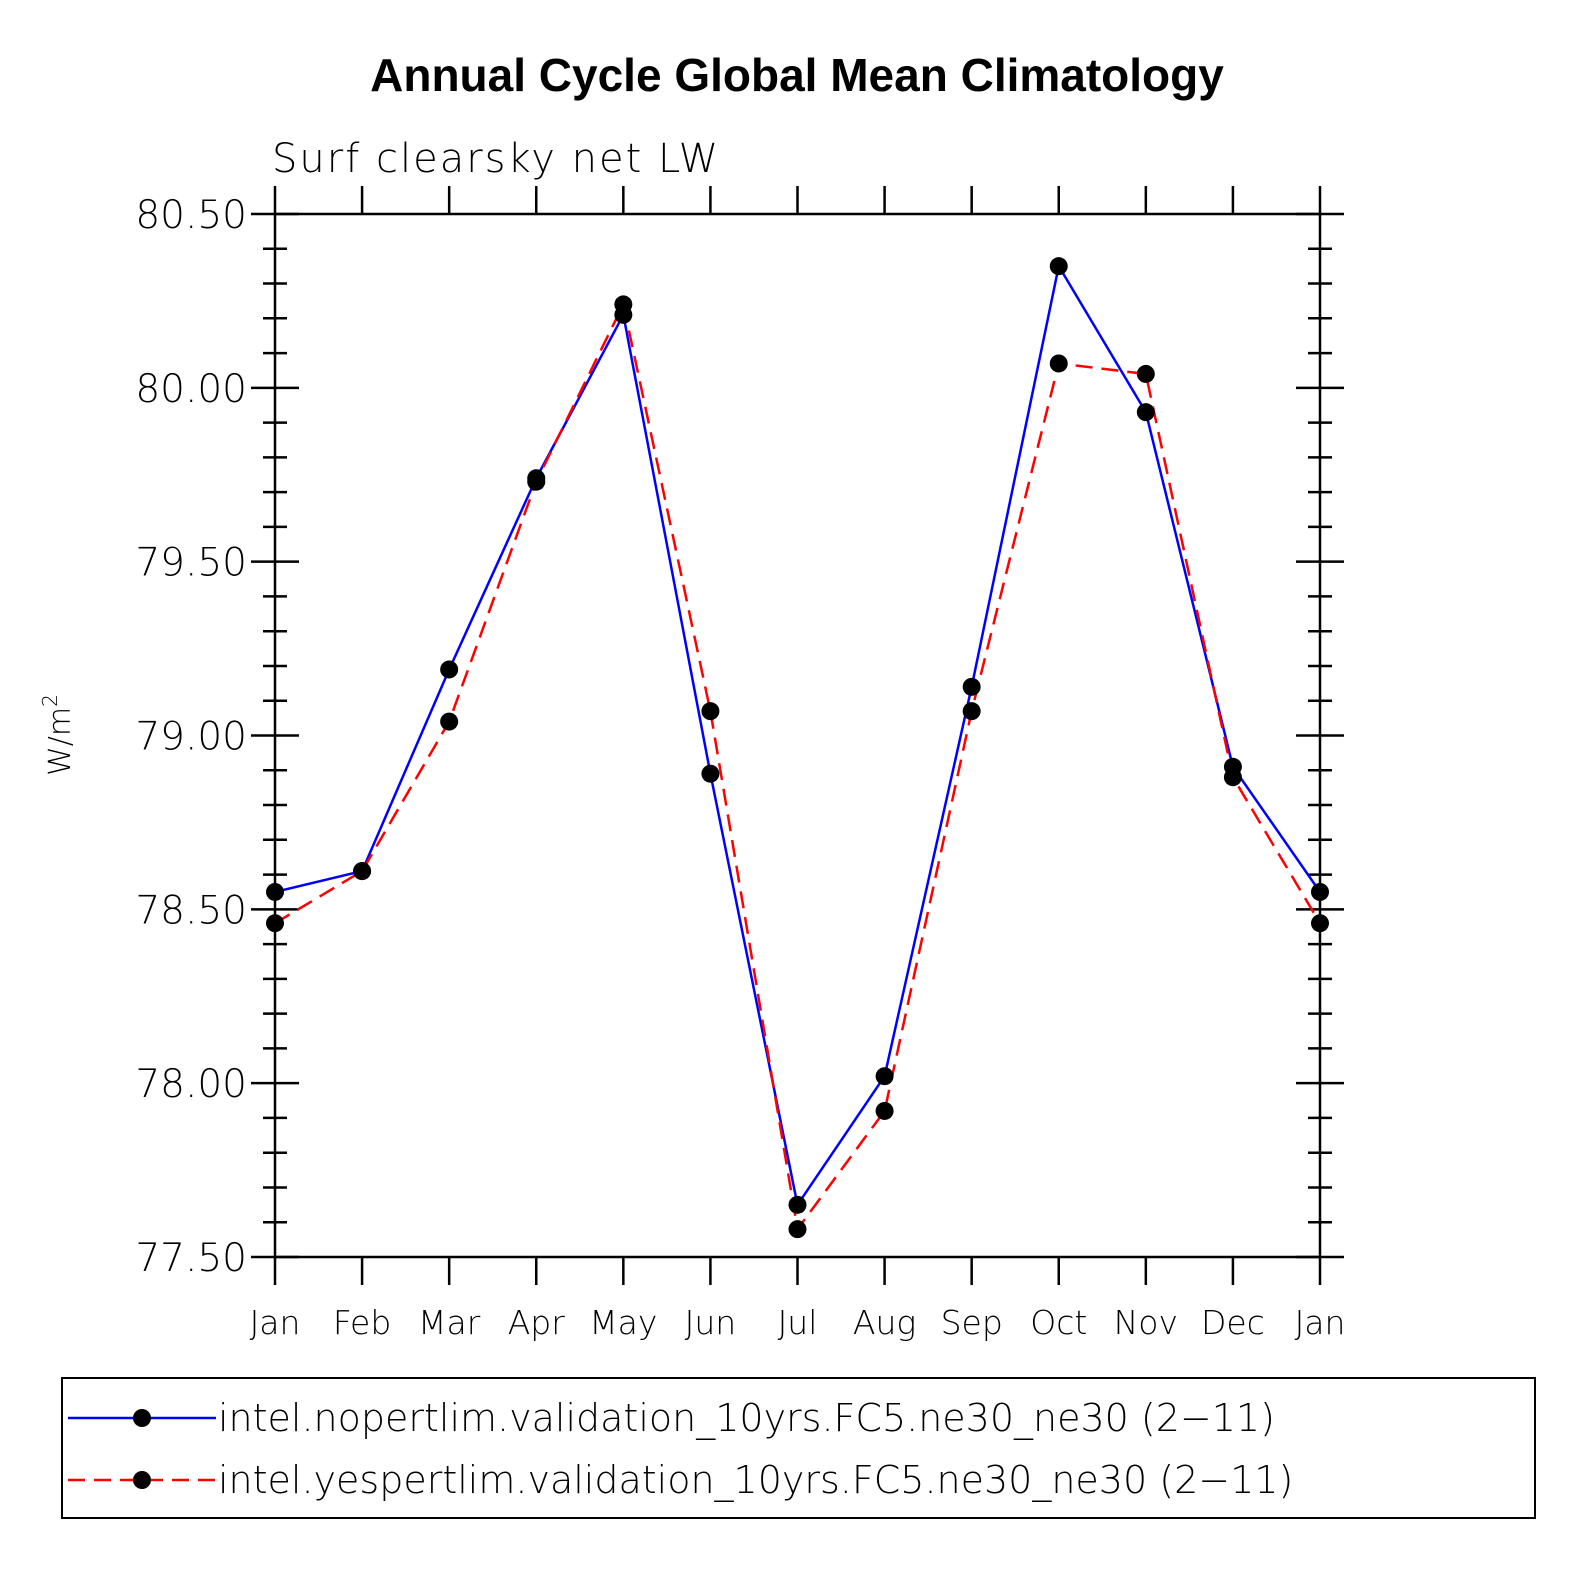  Describe the element at coordinates (60, 741) in the screenshot. I see `y-axis-label-text: W/m` at that location.